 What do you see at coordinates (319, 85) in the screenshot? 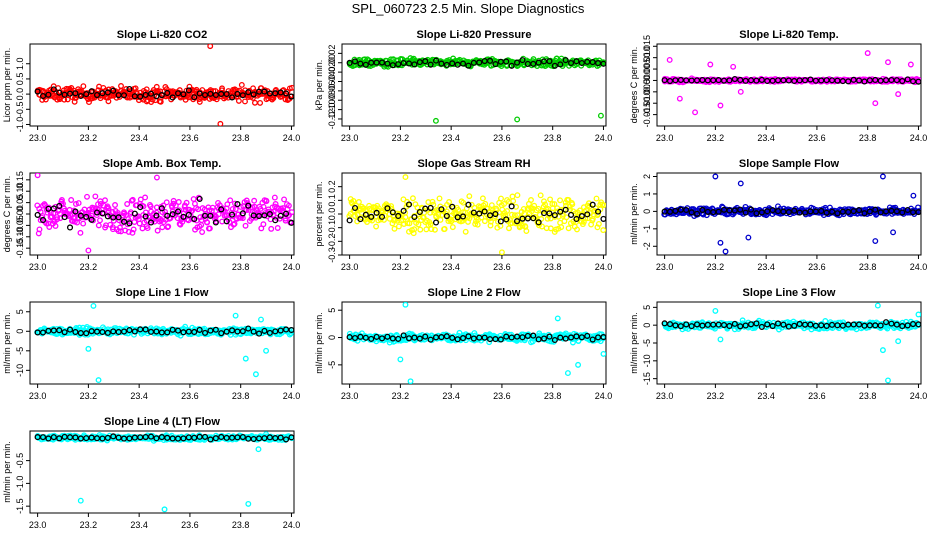
I see `y-axis-label: kPa per min.` at bounding box center [319, 85].